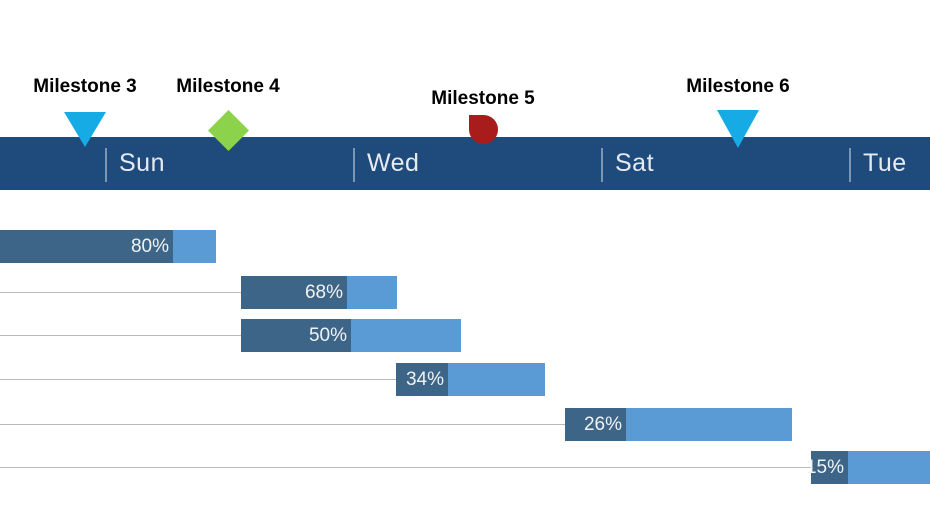 The width and height of the screenshot is (930, 512). Describe the element at coordinates (296, 335) in the screenshot. I see `task-bar-complete: 50%` at that location.